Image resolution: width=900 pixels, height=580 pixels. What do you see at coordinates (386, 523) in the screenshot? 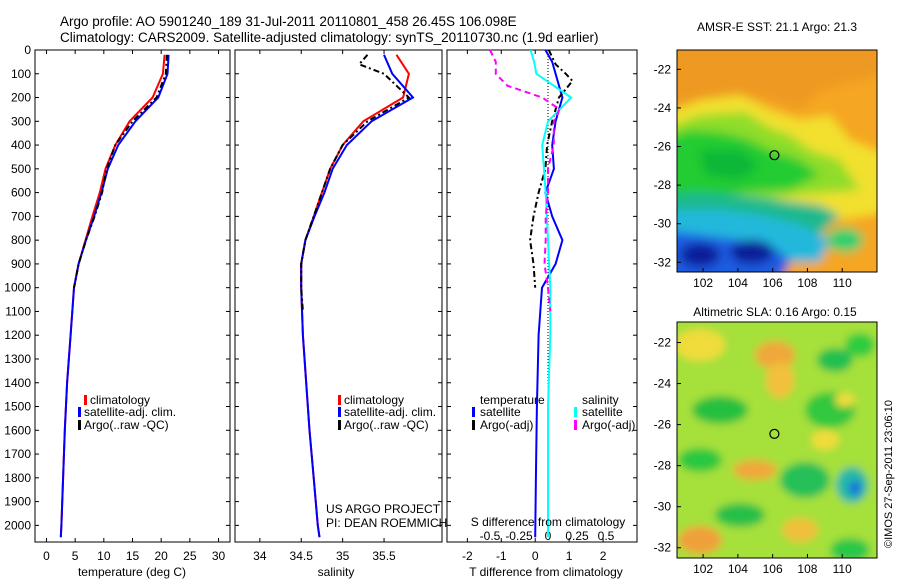
I see `pi-annotation: PI: DEAN ROEMMICH` at bounding box center [386, 523].